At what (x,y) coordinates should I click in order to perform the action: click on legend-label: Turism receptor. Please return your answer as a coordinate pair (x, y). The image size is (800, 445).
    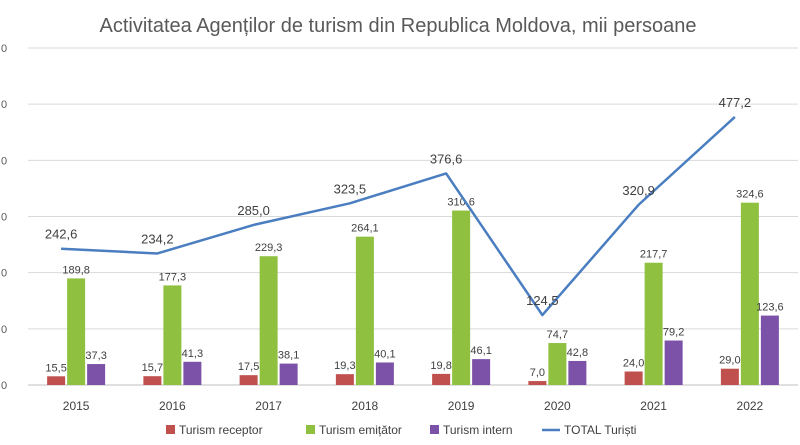
    Looking at the image, I should click on (221, 430).